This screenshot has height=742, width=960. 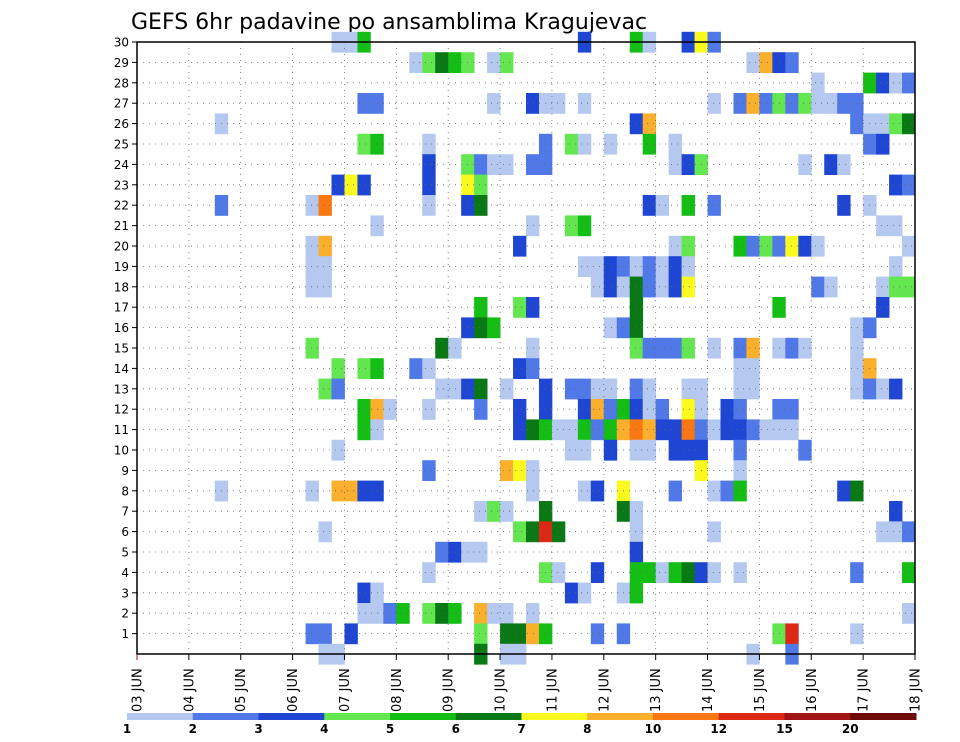 I want to click on x-tick-label: 16 JUN, so click(x=812, y=690).